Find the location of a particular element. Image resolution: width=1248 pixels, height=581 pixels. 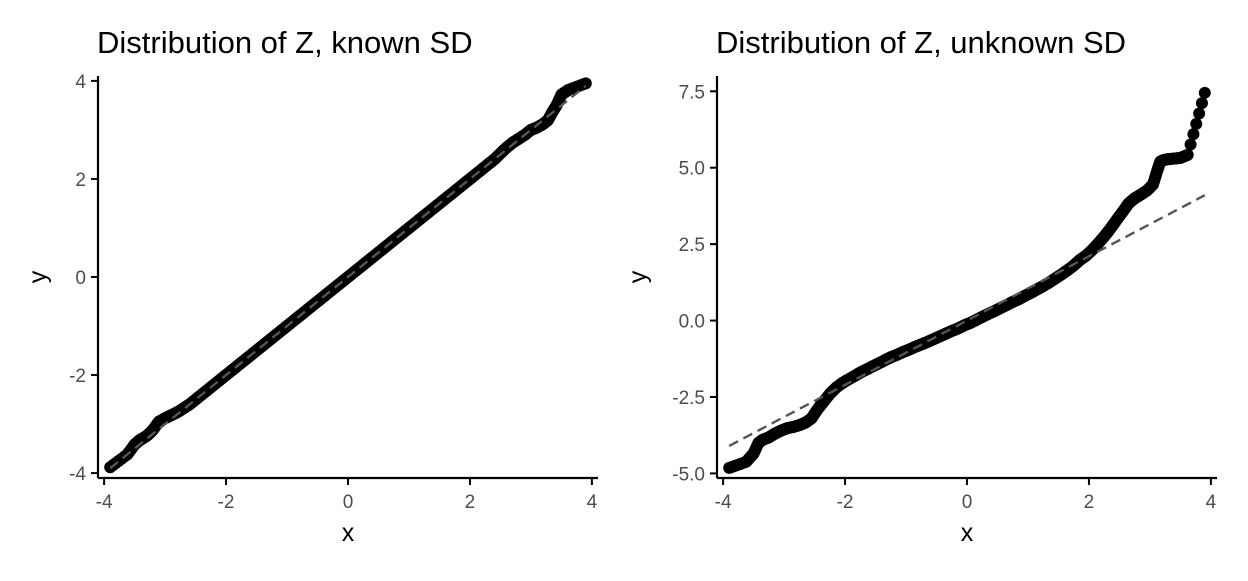

y-tick-label: 7.5 is located at coordinates (692, 92).